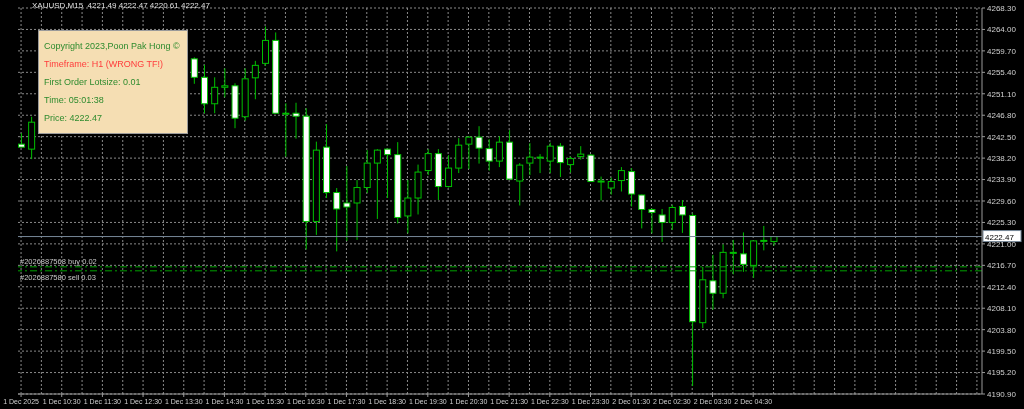  Describe the element at coordinates (1002, 309) in the screenshot. I see `y-tick-label: 4208.10` at that location.